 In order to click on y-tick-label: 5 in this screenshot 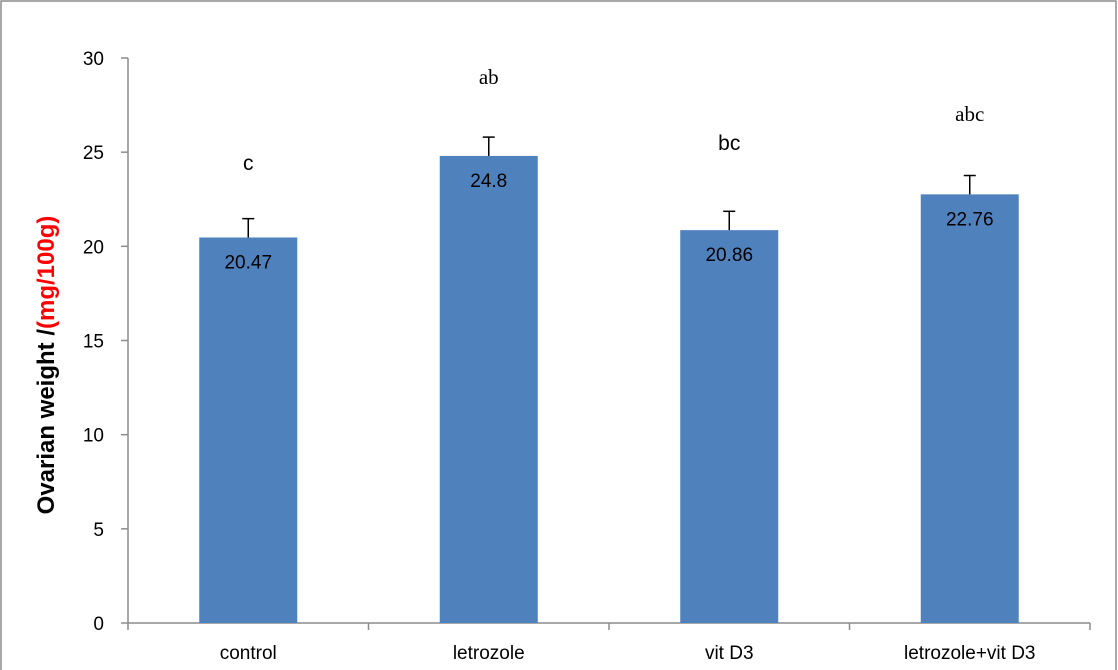, I will do `click(98, 530)`.